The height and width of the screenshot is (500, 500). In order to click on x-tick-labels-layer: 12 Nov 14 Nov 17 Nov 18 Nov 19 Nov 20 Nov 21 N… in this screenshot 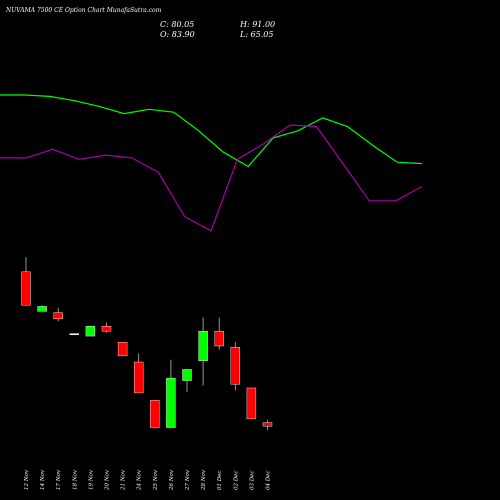, I will do `click(148, 480)`.